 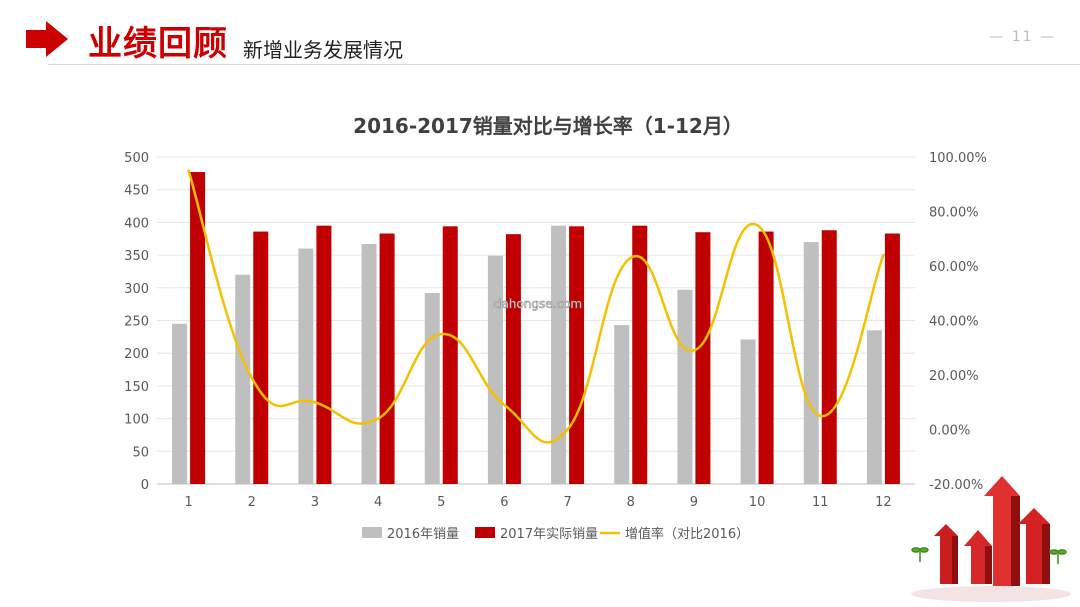 I want to click on legend-label: 增值率（对比2016）, so click(x=687, y=534).